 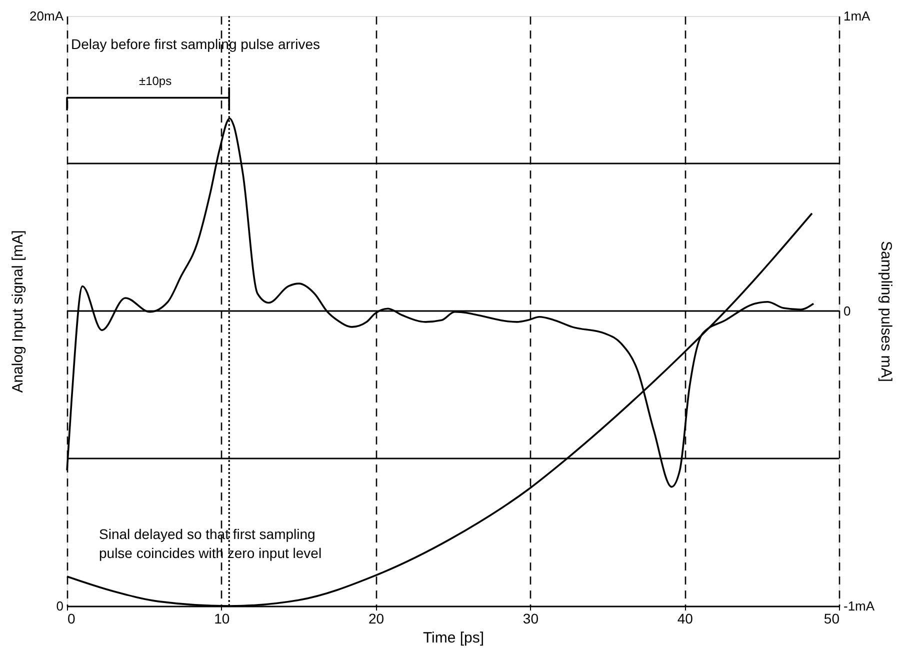 What do you see at coordinates (222, 618) in the screenshot?
I see `x-tick-label: 10` at bounding box center [222, 618].